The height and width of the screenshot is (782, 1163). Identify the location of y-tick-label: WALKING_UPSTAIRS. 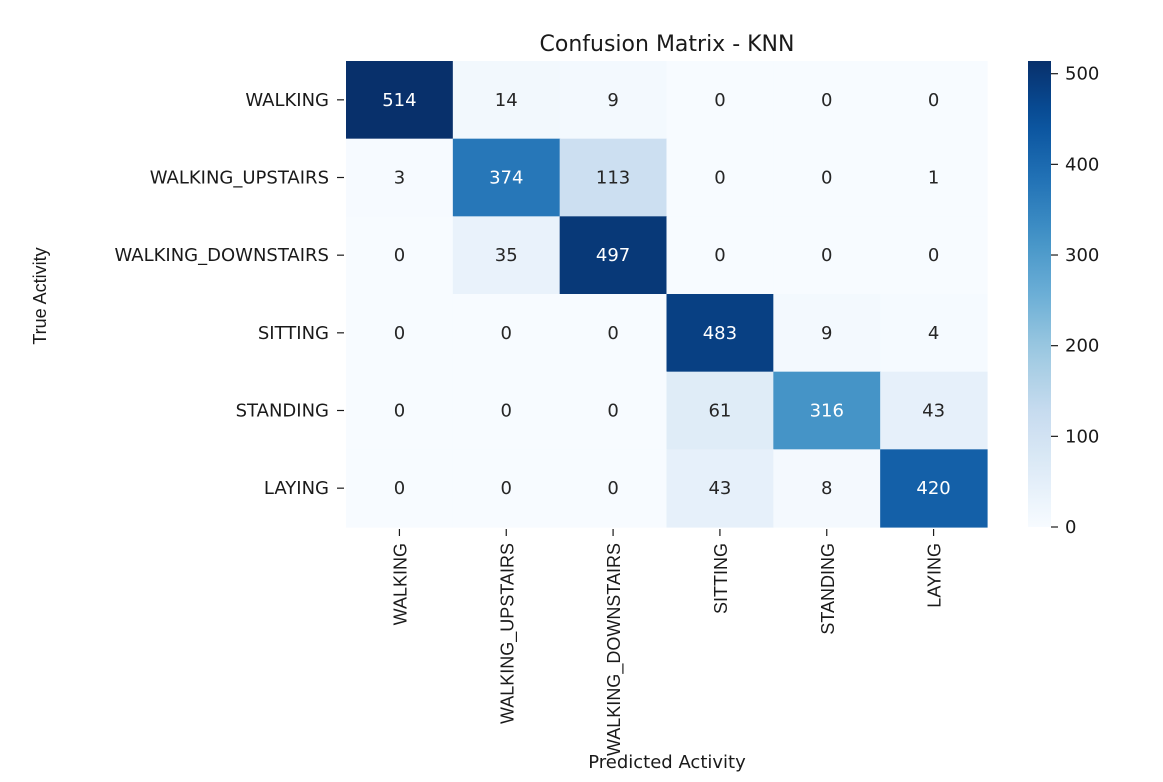
(239, 178).